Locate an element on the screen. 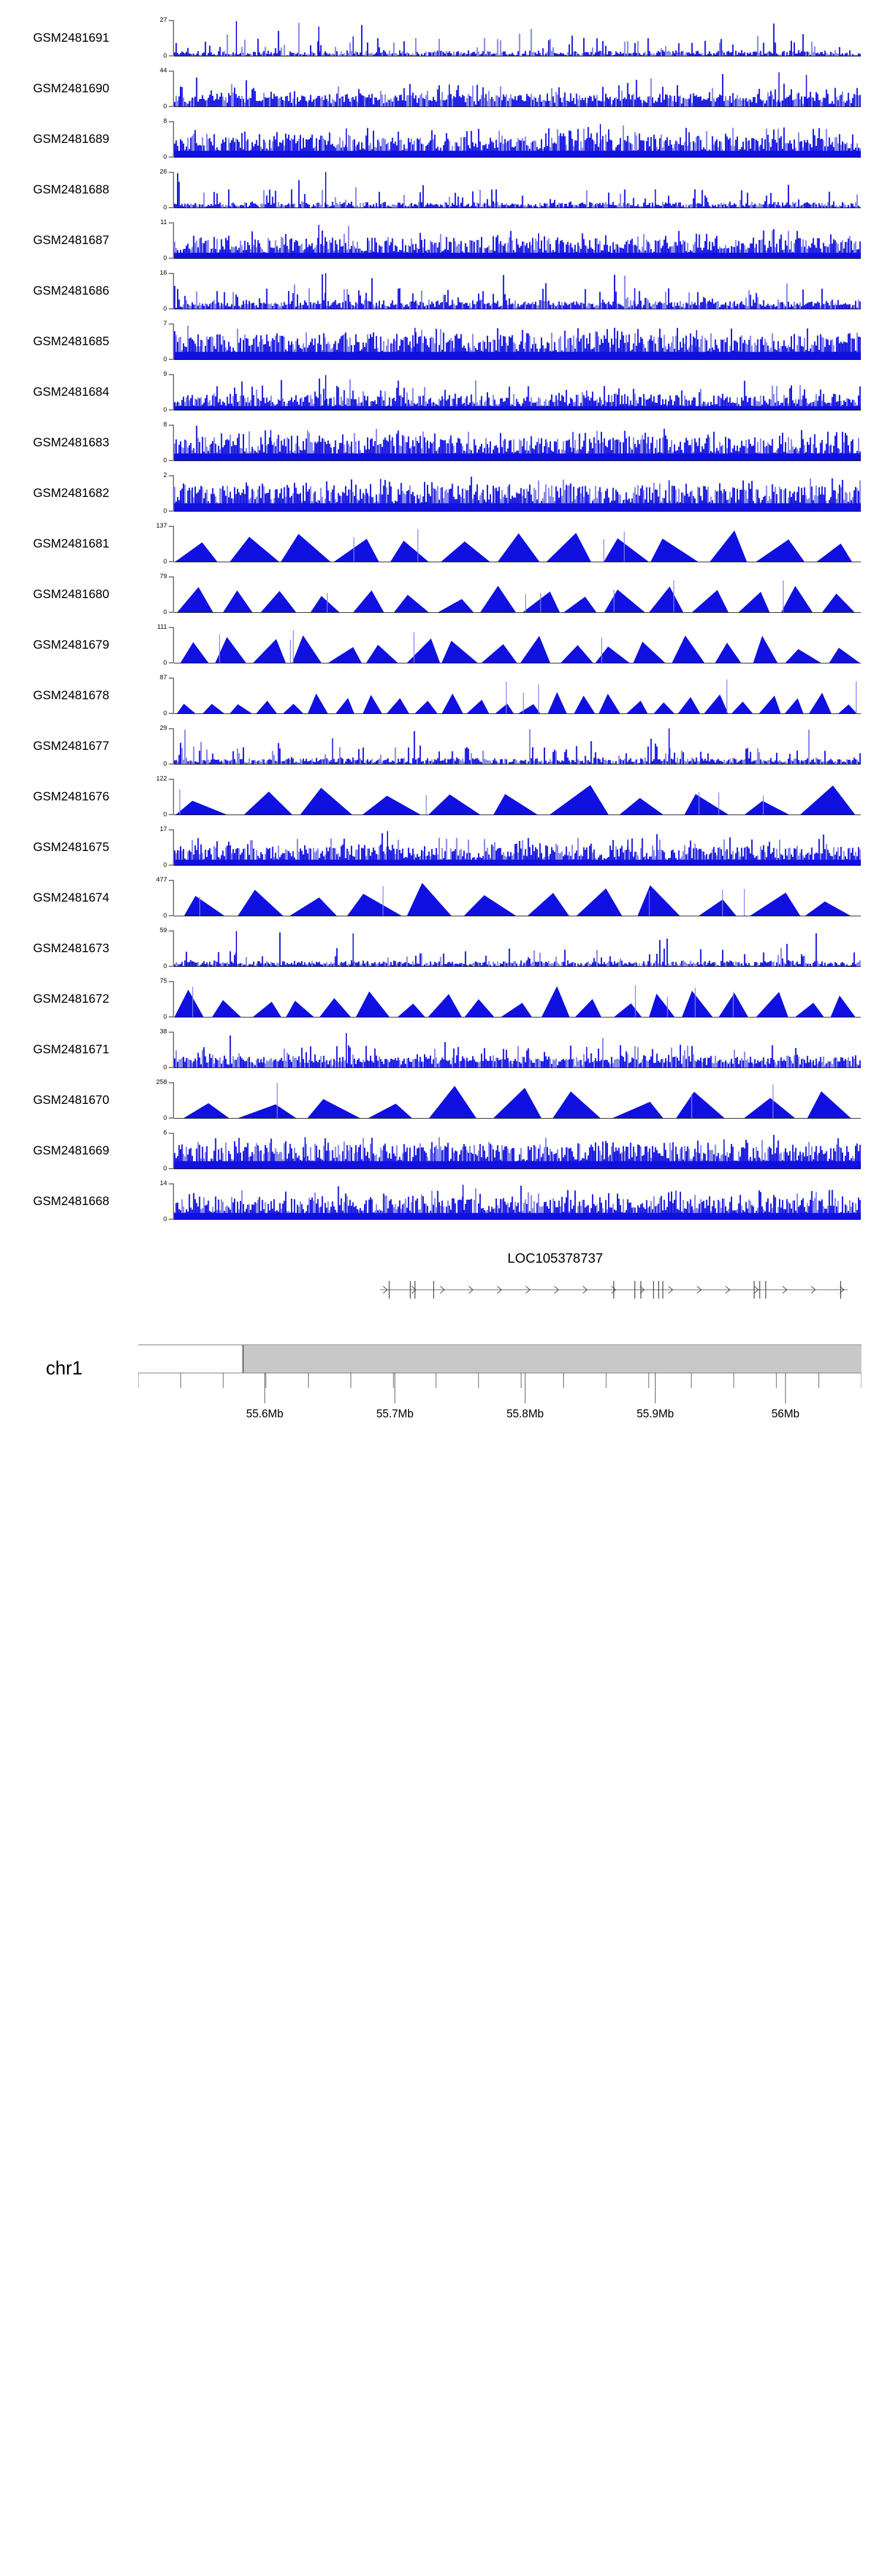 The image size is (882, 2576). track-row-gsm2481687: GSM2481687 11 0 is located at coordinates (441, 240).